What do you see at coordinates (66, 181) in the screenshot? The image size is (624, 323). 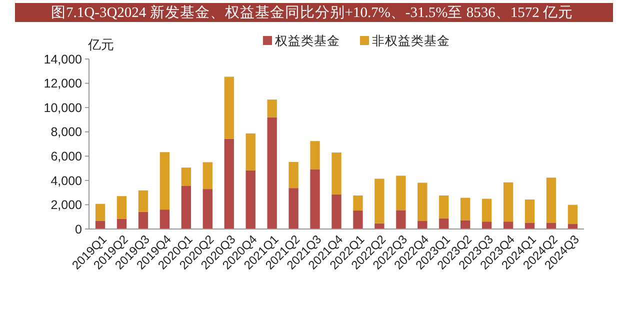 I see `y-tick-label: 4,000` at bounding box center [66, 181].